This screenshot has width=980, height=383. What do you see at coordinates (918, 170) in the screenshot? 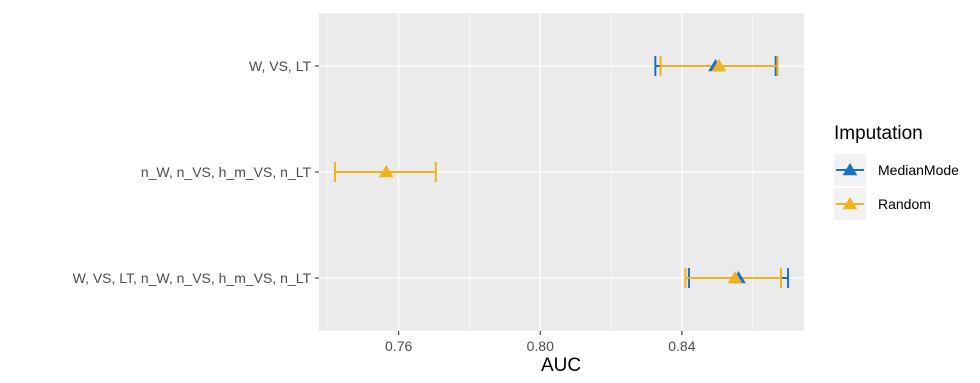
I see `legend-label: MedianMode` at bounding box center [918, 170].